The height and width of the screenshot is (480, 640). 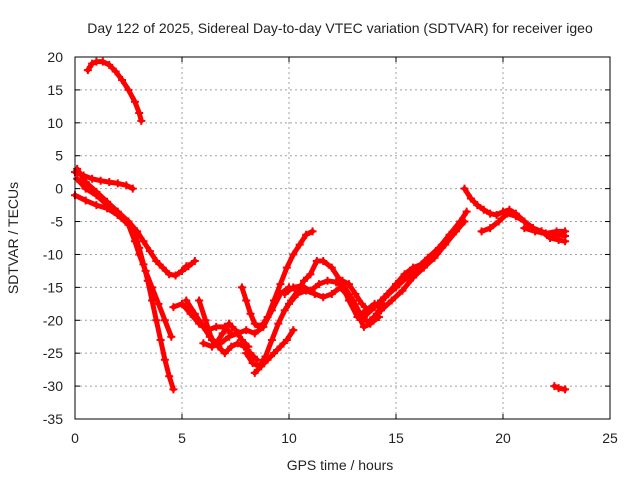 I want to click on x-tick-label: 0, so click(x=75, y=438).